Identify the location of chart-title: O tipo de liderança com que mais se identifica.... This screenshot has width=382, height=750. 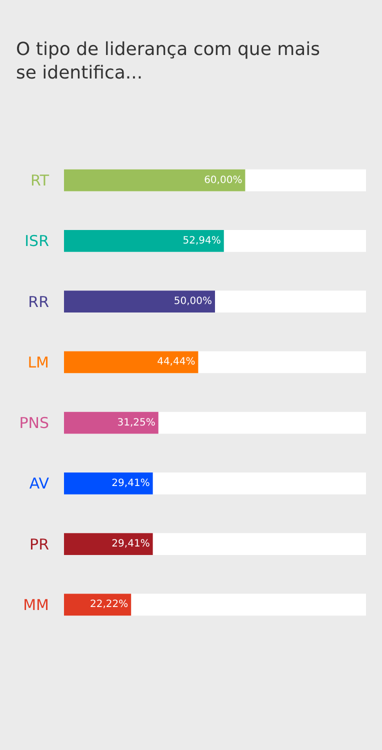
(168, 61).